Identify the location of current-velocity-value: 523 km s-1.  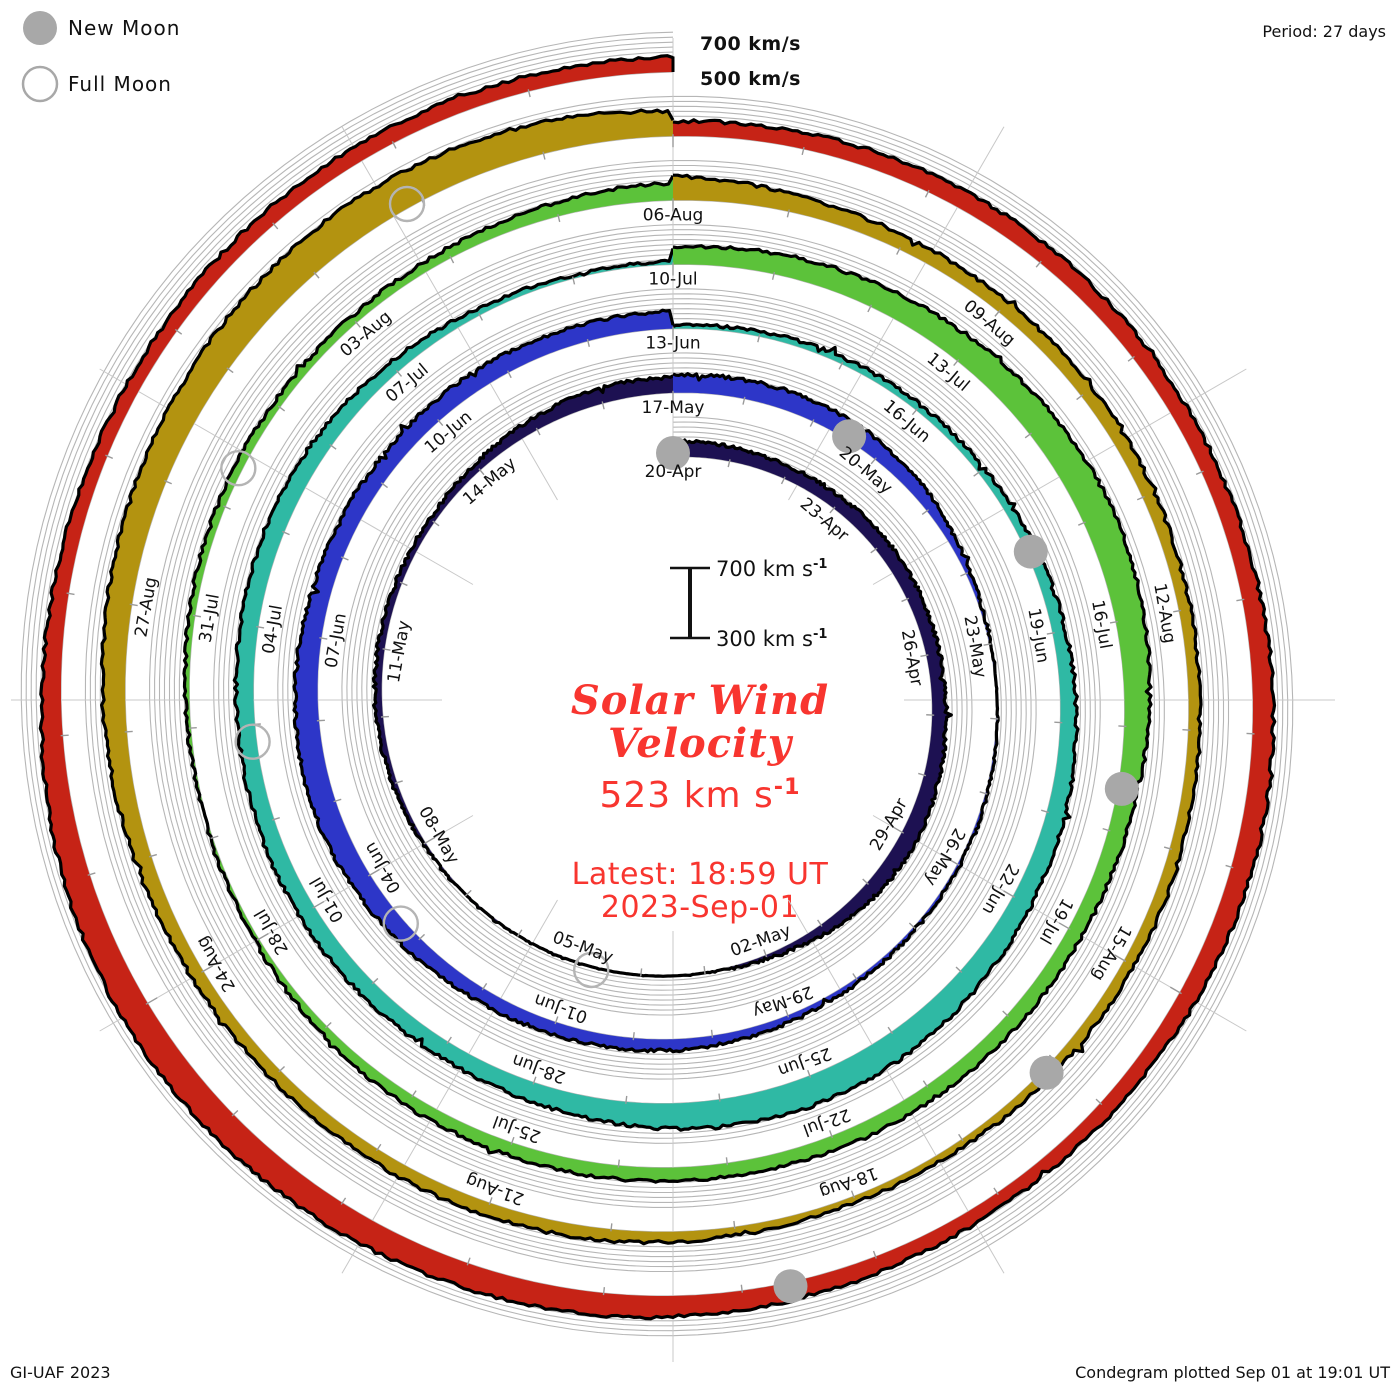
(700, 794).